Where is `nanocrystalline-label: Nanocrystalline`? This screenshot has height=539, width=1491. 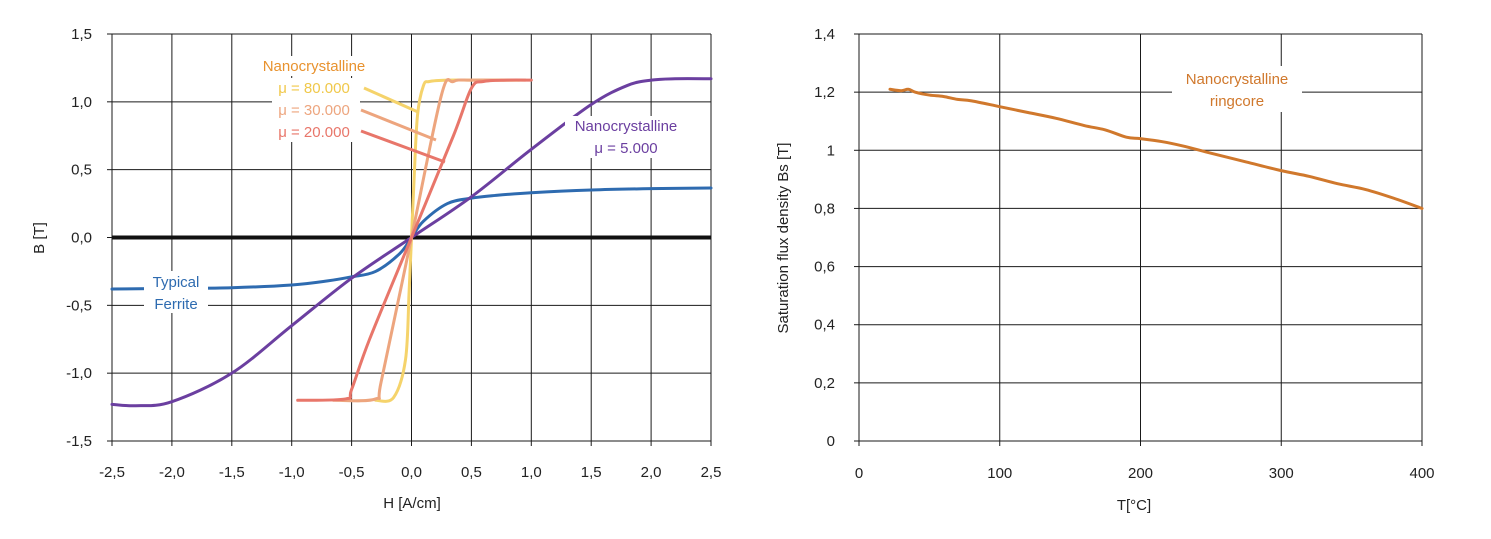 nanocrystalline-label: Nanocrystalline is located at coordinates (314, 66).